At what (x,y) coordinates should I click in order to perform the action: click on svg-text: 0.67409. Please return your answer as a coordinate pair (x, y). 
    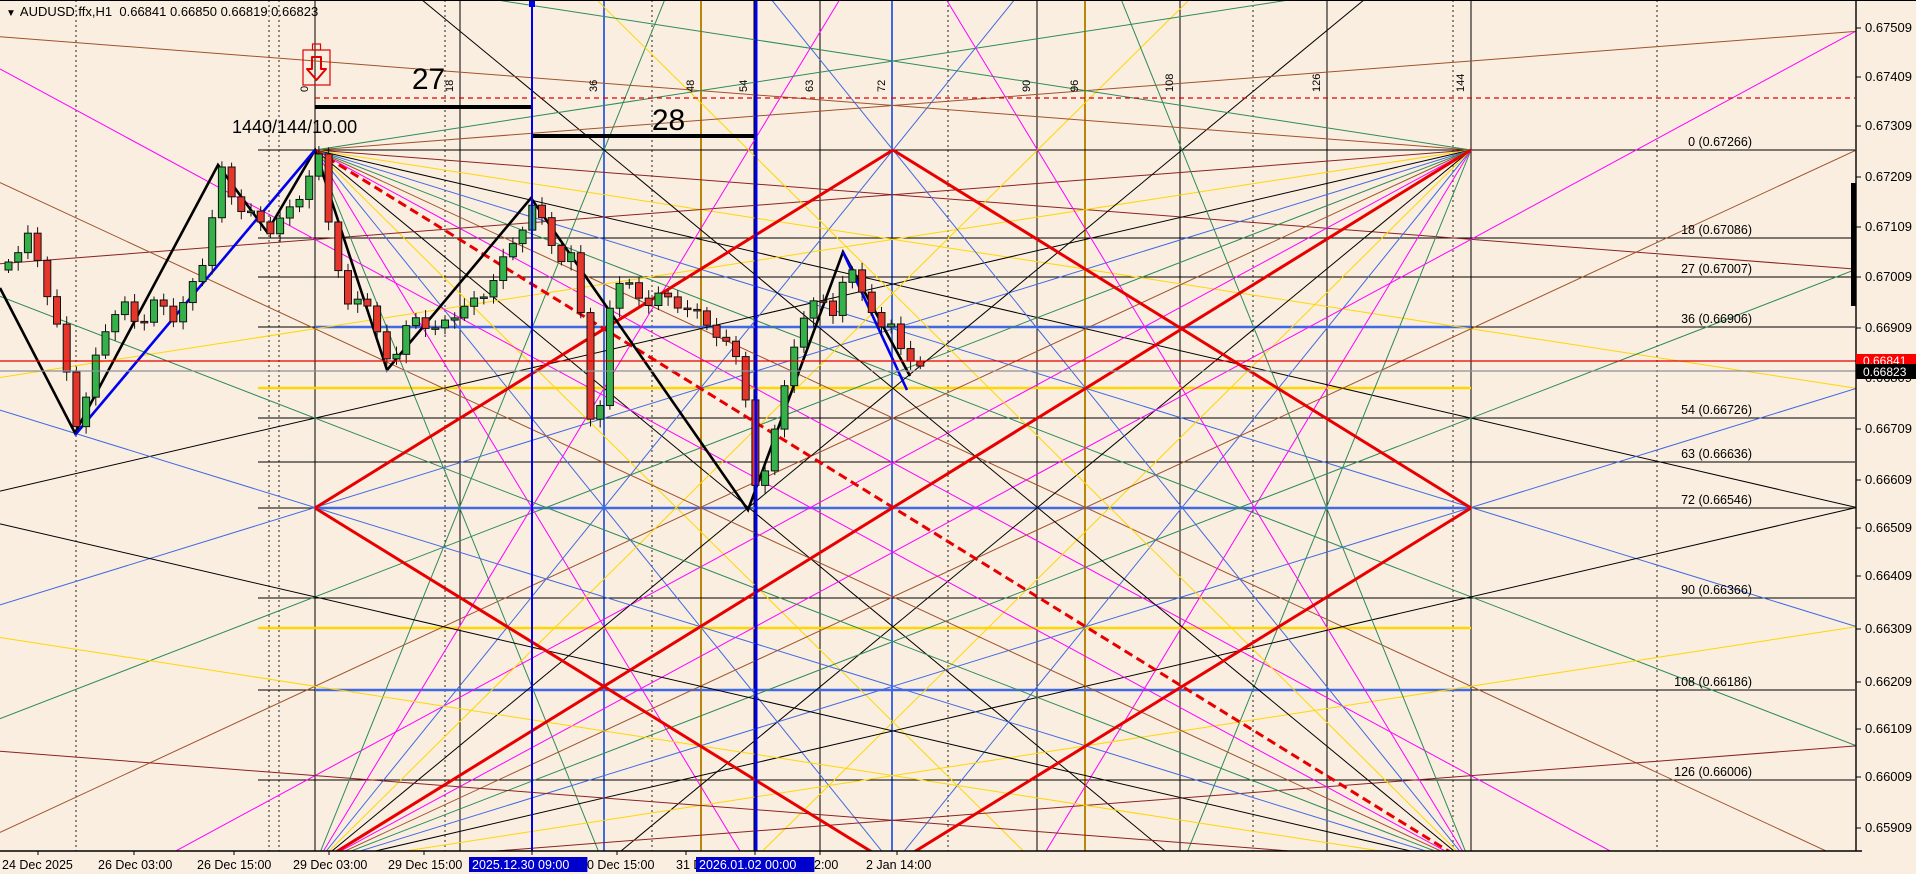
    Looking at the image, I should click on (1888, 76).